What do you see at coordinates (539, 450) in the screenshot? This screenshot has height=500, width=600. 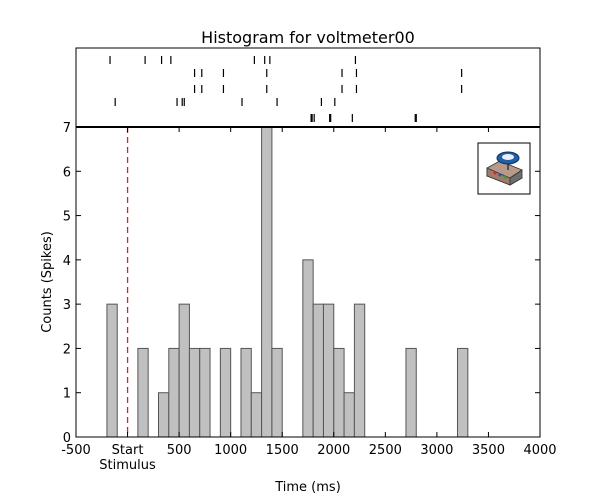 I see `x-tick-label: 4000` at bounding box center [539, 450].